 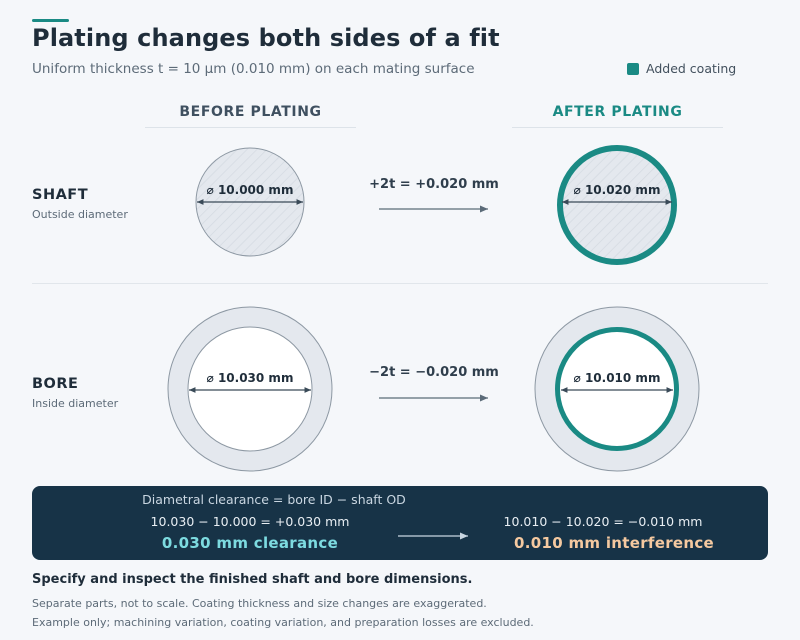 I want to click on legend: Added coating, so click(x=681, y=68).